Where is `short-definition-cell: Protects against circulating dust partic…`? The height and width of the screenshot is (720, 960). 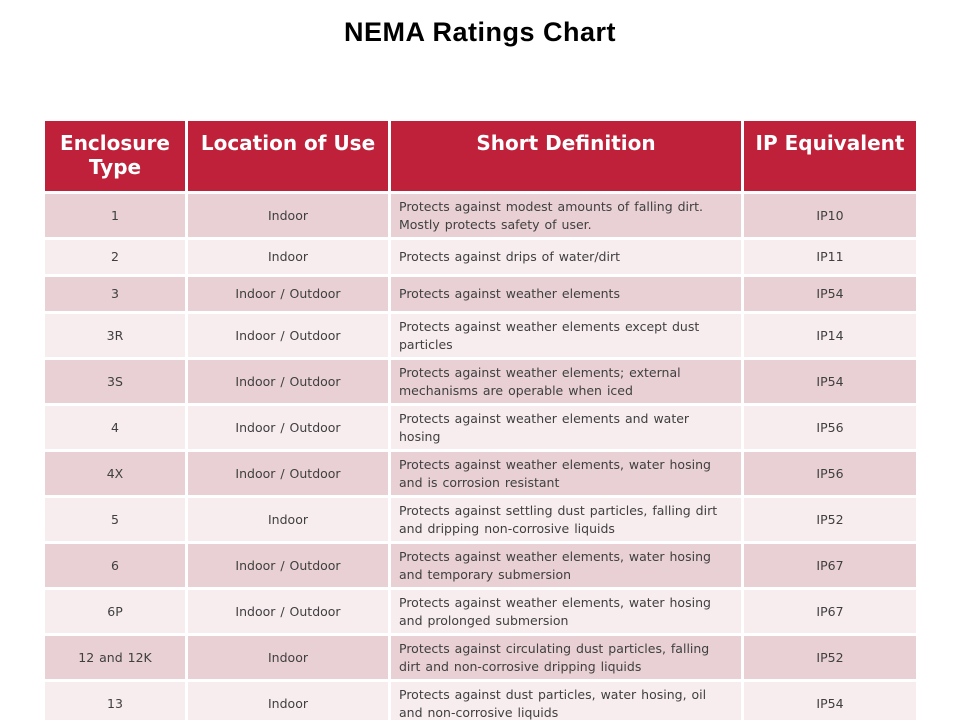 short-definition-cell: Protects against circulating dust partic… is located at coordinates (566, 657).